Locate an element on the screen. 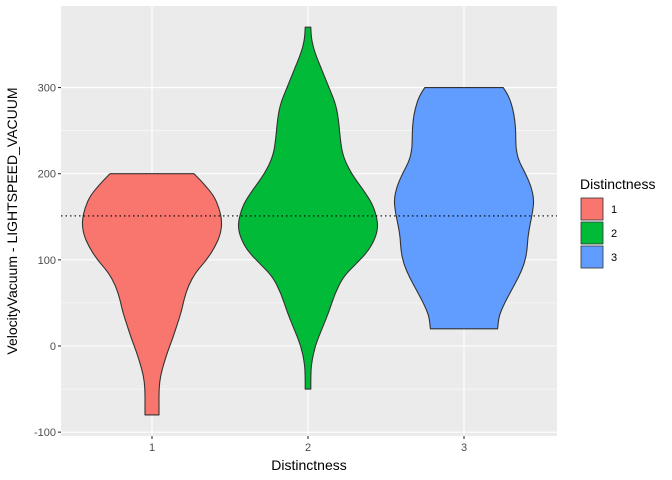  x-tick-label: 1 is located at coordinates (152, 448).